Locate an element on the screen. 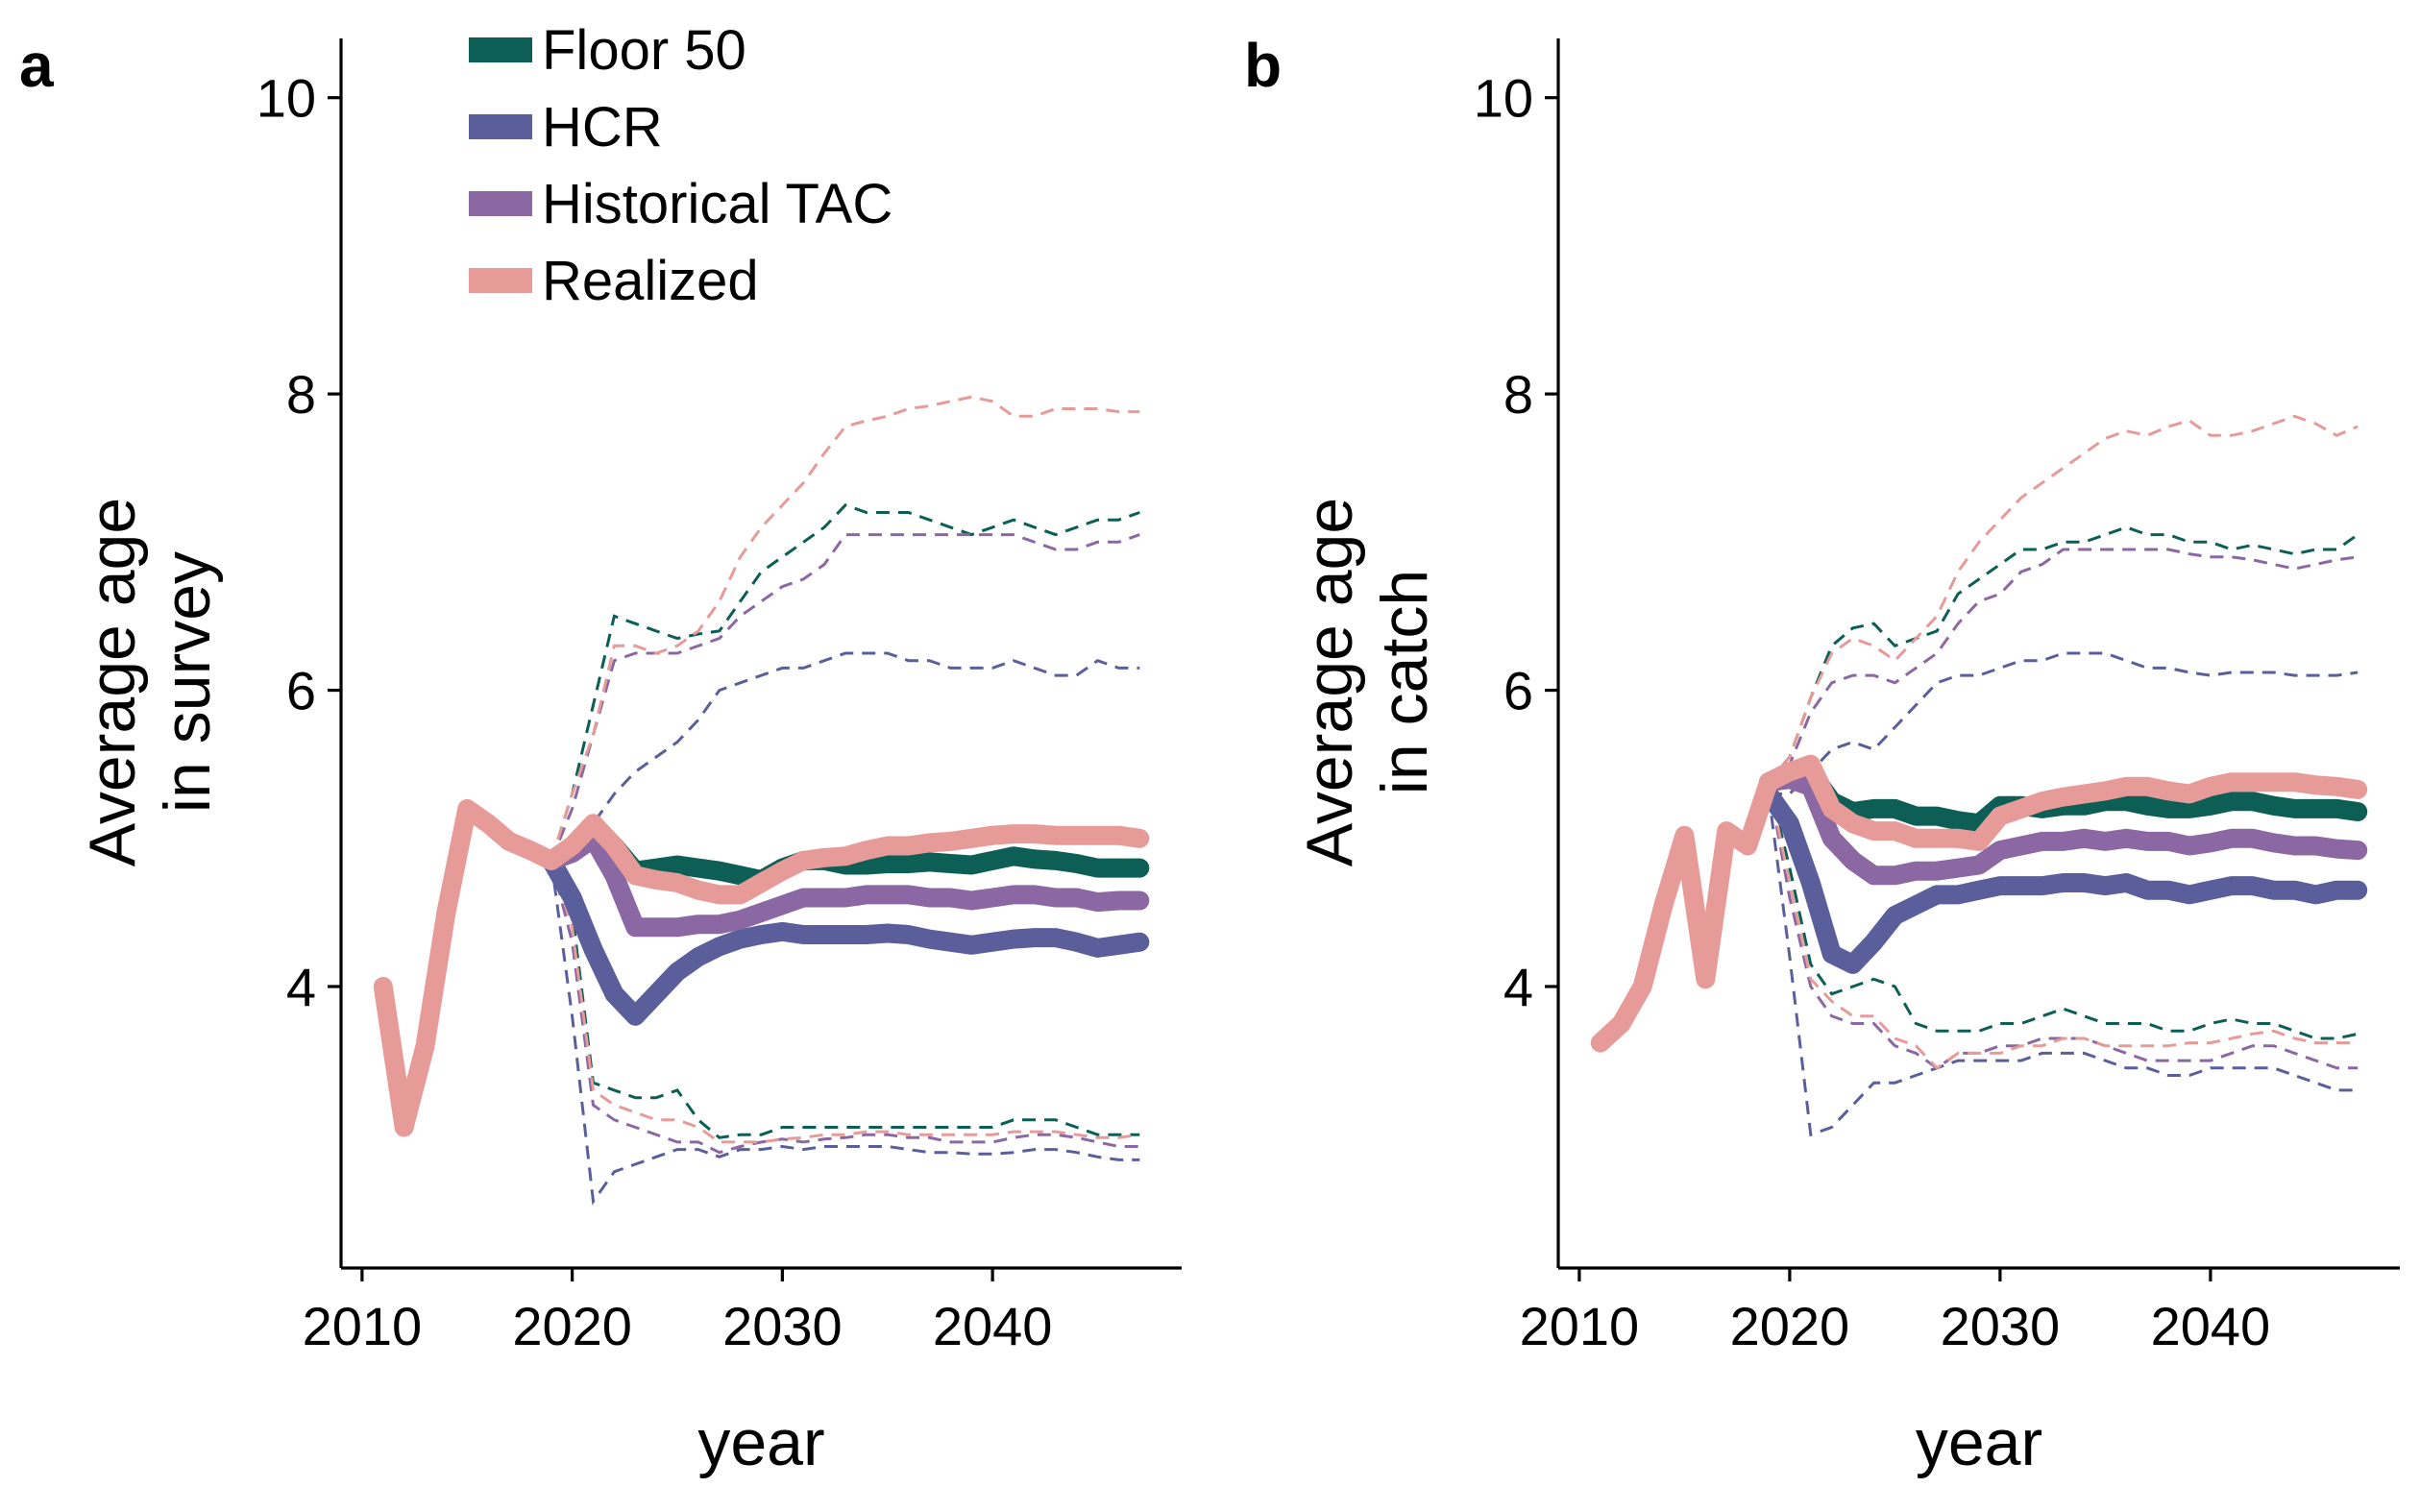  legend-label-floor-50: Floor 50 is located at coordinates (644, 50).